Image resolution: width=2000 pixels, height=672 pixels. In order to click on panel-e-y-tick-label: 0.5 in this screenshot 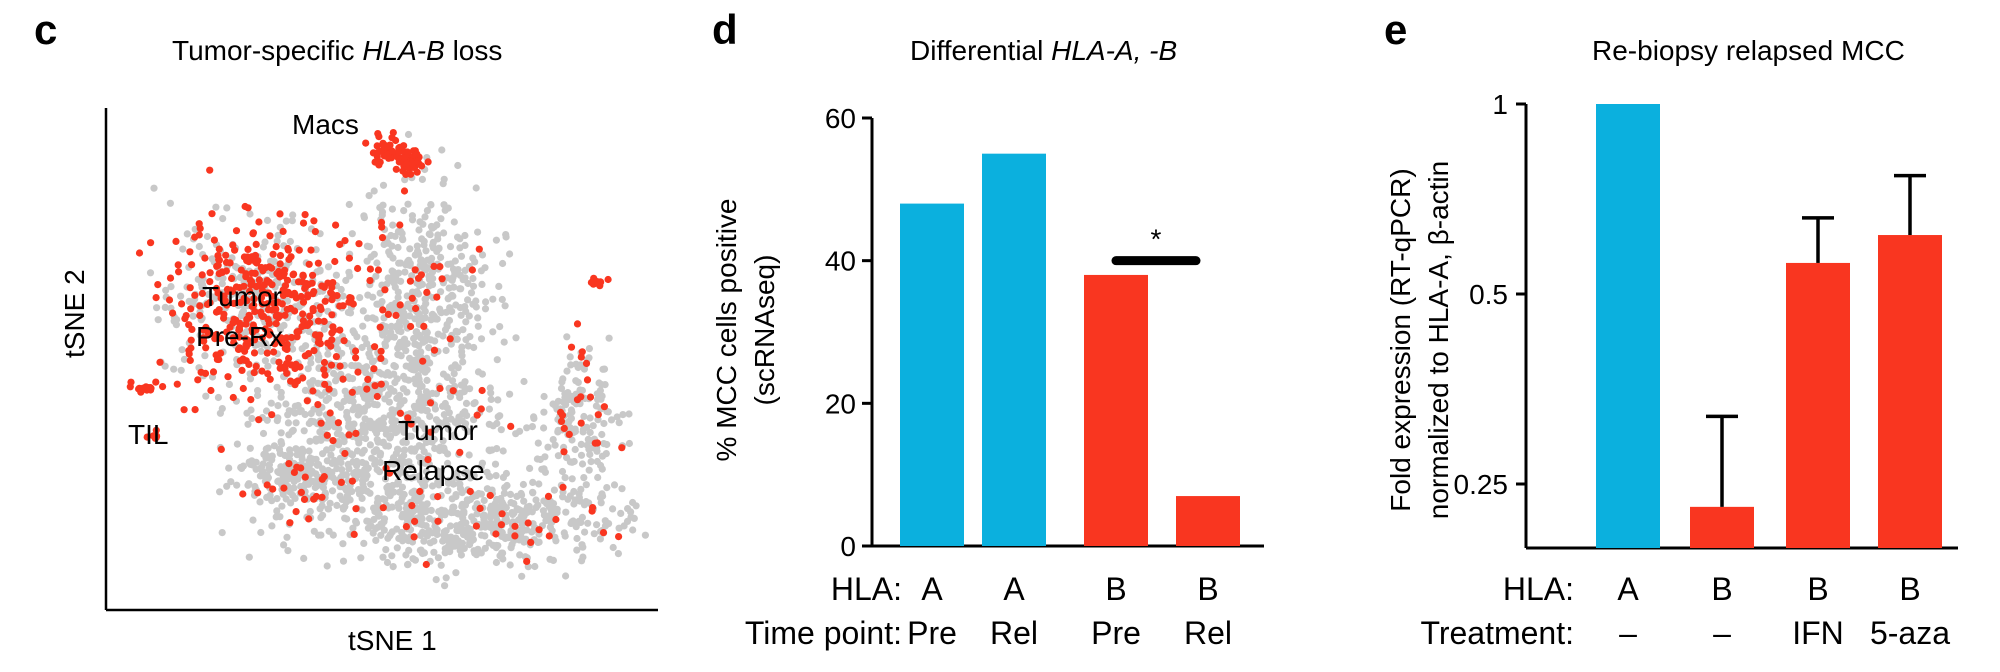, I will do `click(1488, 294)`.